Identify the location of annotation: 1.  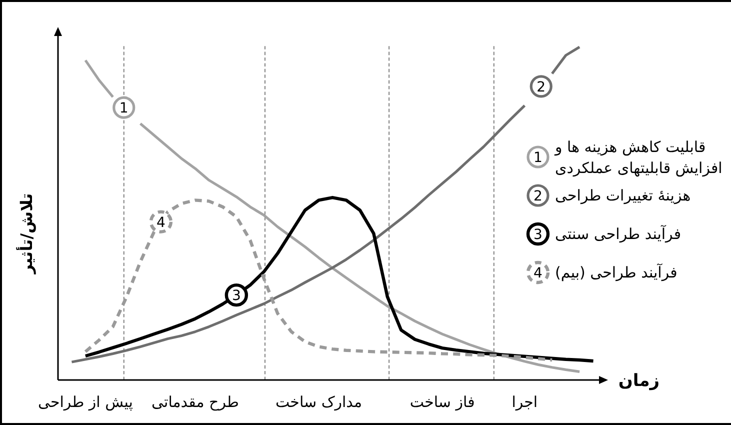
(123, 108).